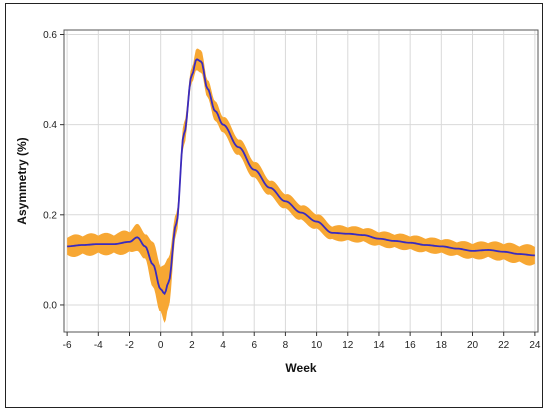  What do you see at coordinates (473, 345) in the screenshot?
I see `x-tick-label: 20` at bounding box center [473, 345].